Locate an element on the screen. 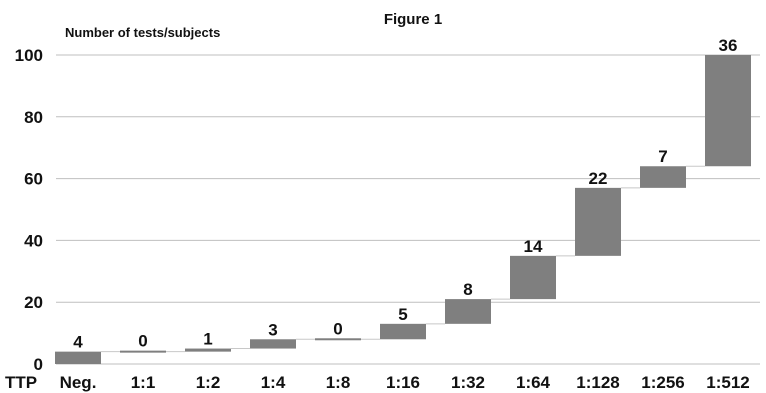 The width and height of the screenshot is (766, 393). data-label: 1 is located at coordinates (207, 339).